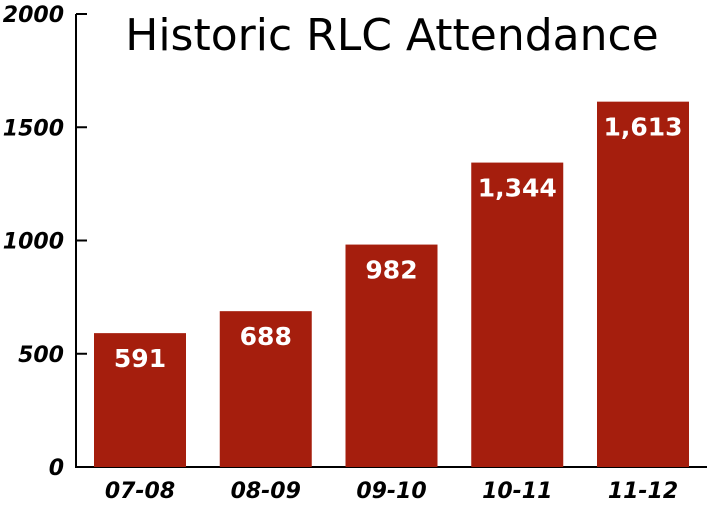 The image size is (707, 506). Describe the element at coordinates (56, 468) in the screenshot. I see `y-tick-label: 0` at that location.